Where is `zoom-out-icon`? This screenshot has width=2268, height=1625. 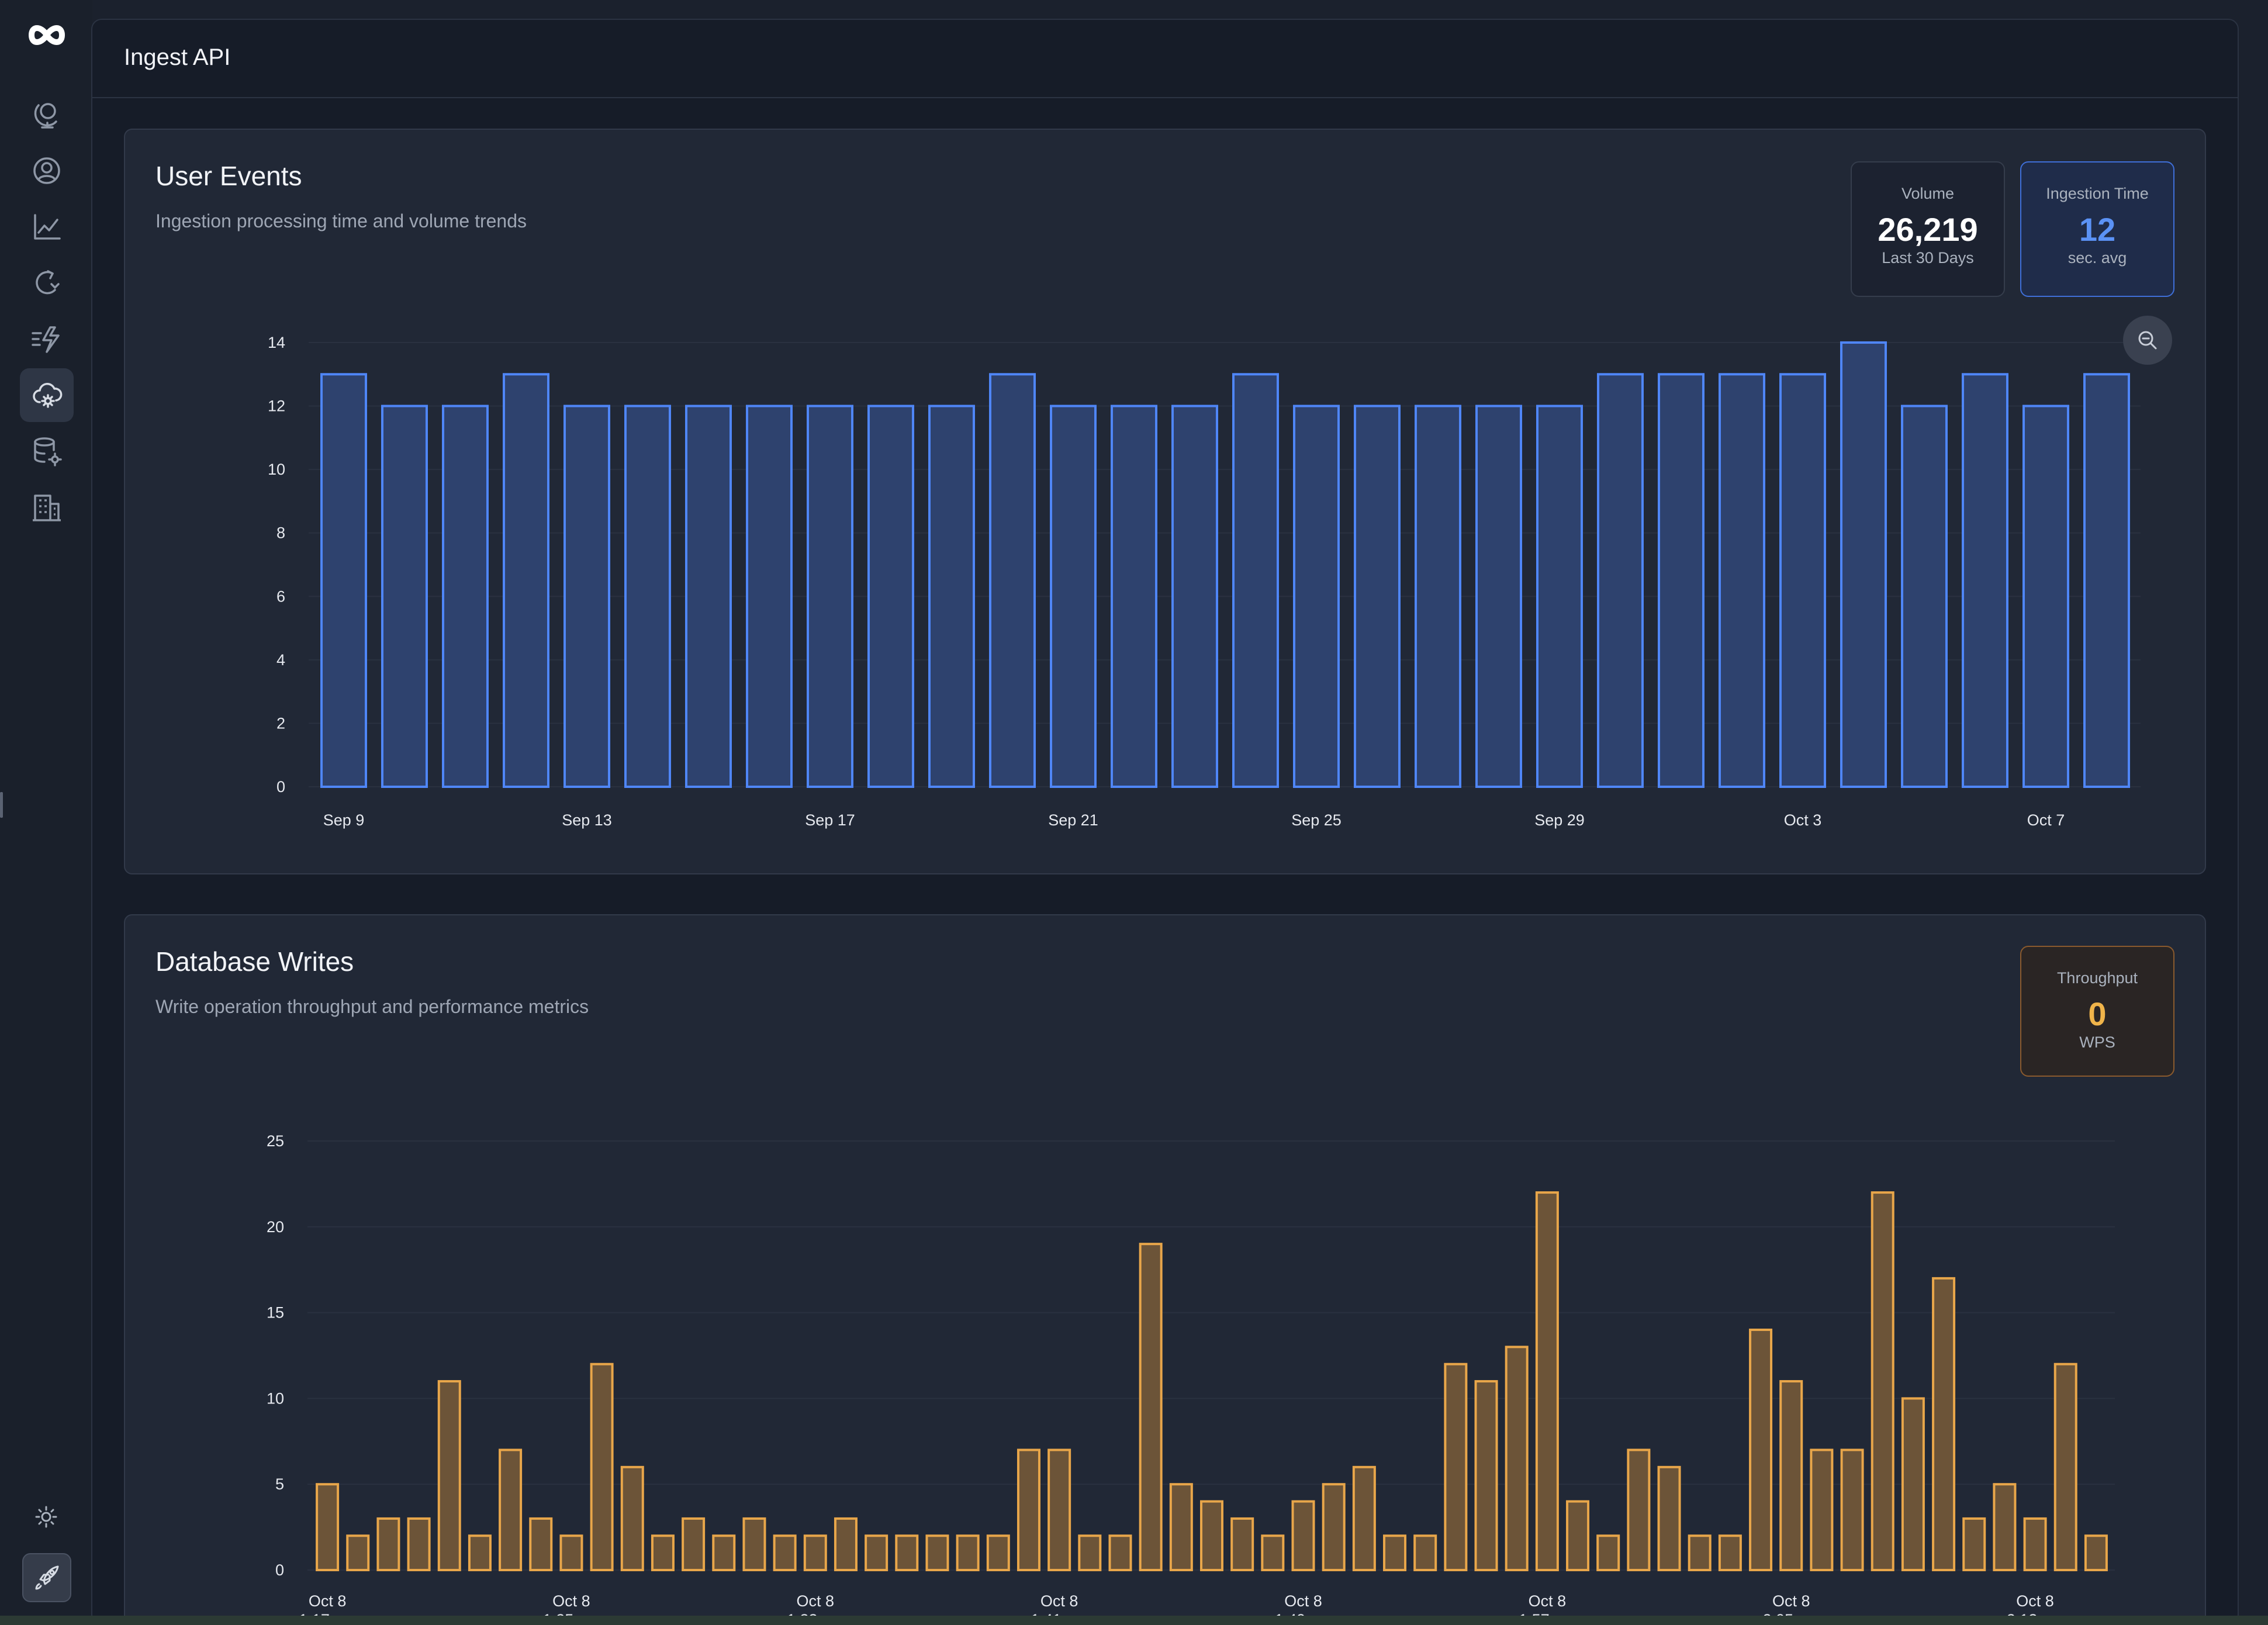 zoom-out-icon is located at coordinates (2147, 341).